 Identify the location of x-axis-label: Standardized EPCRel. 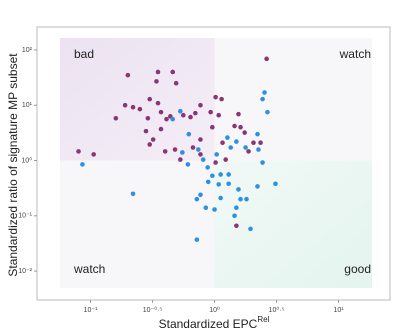
(214, 323).